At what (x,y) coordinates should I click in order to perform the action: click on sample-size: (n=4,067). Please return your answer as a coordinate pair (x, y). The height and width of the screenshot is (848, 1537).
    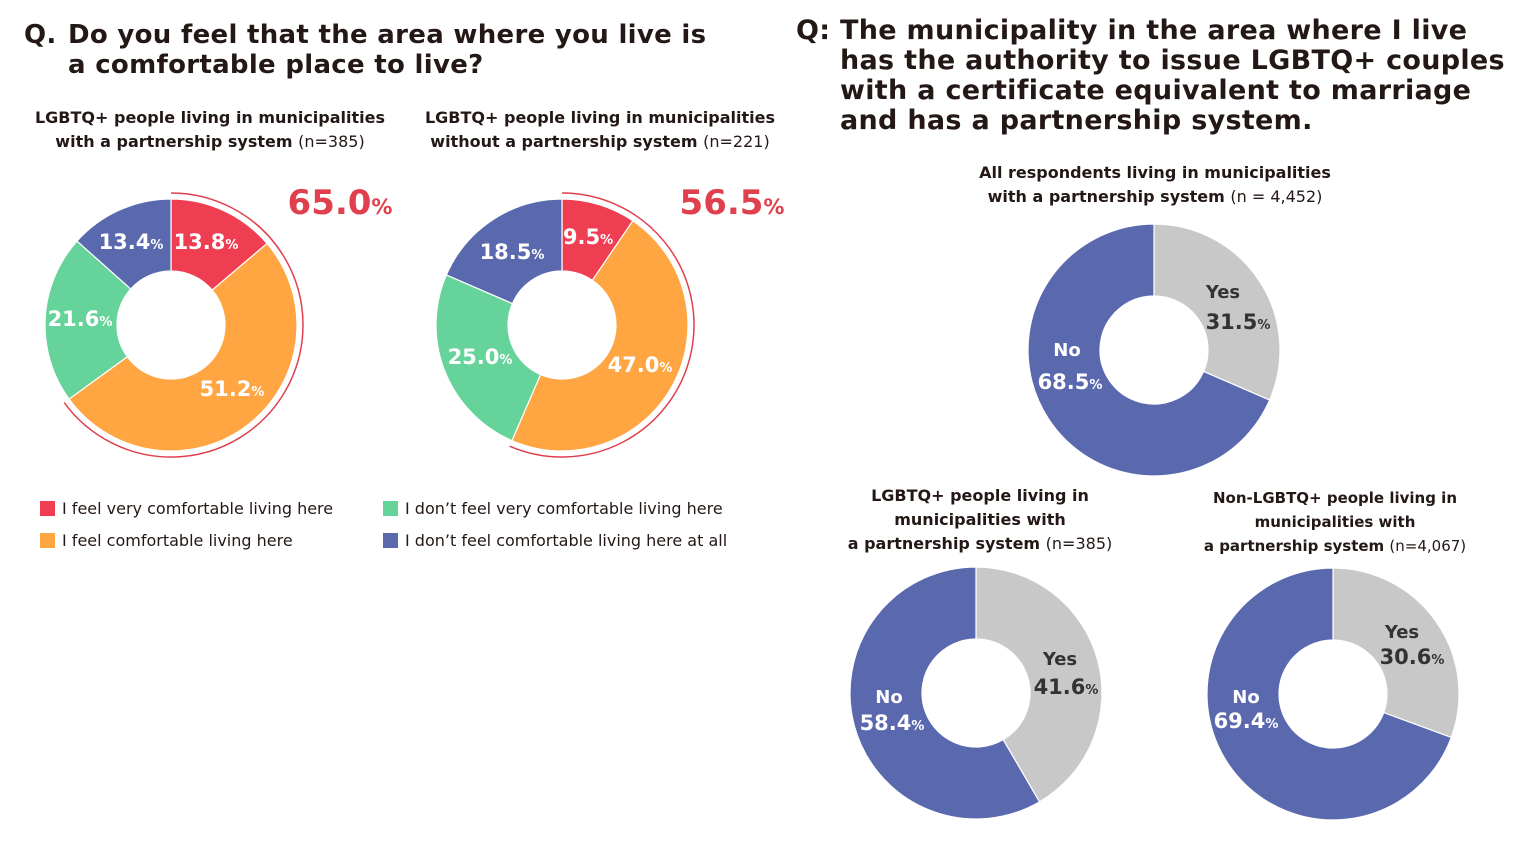
    Looking at the image, I should click on (1428, 546).